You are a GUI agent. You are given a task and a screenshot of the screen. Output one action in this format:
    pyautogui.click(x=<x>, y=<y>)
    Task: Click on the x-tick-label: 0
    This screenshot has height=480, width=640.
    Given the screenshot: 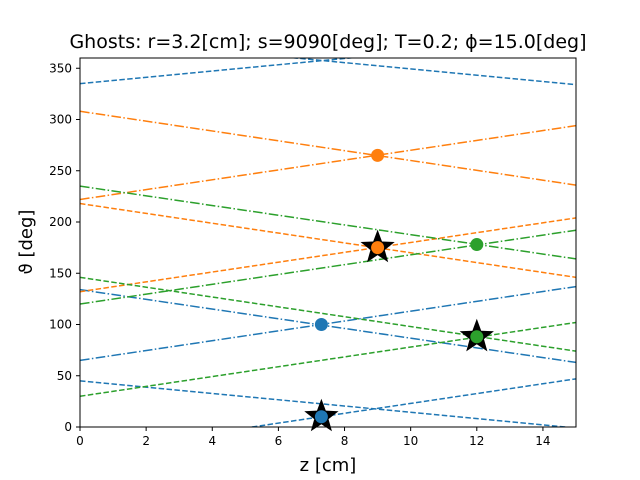 What is the action you would take?
    pyautogui.click(x=80, y=441)
    